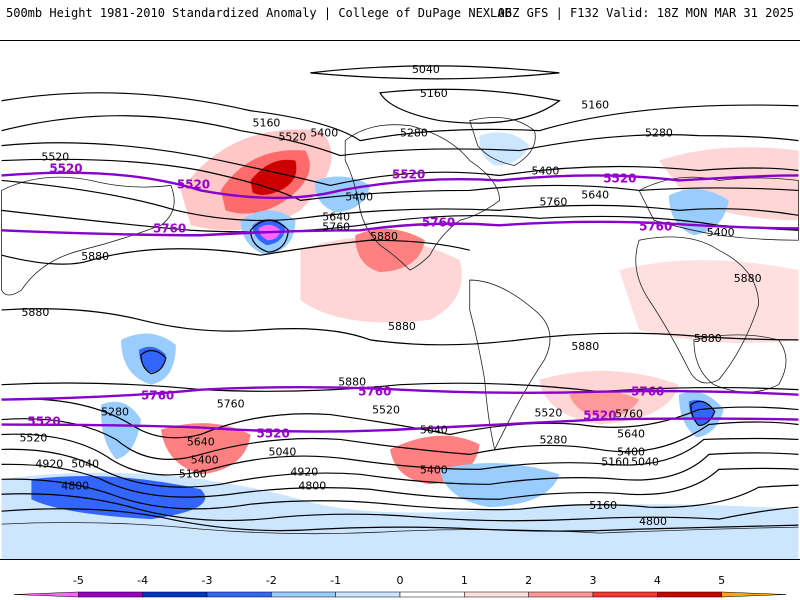 The image size is (800, 600). What do you see at coordinates (271, 580) in the screenshot?
I see `colorbar-tick-label: -2` at bounding box center [271, 580].